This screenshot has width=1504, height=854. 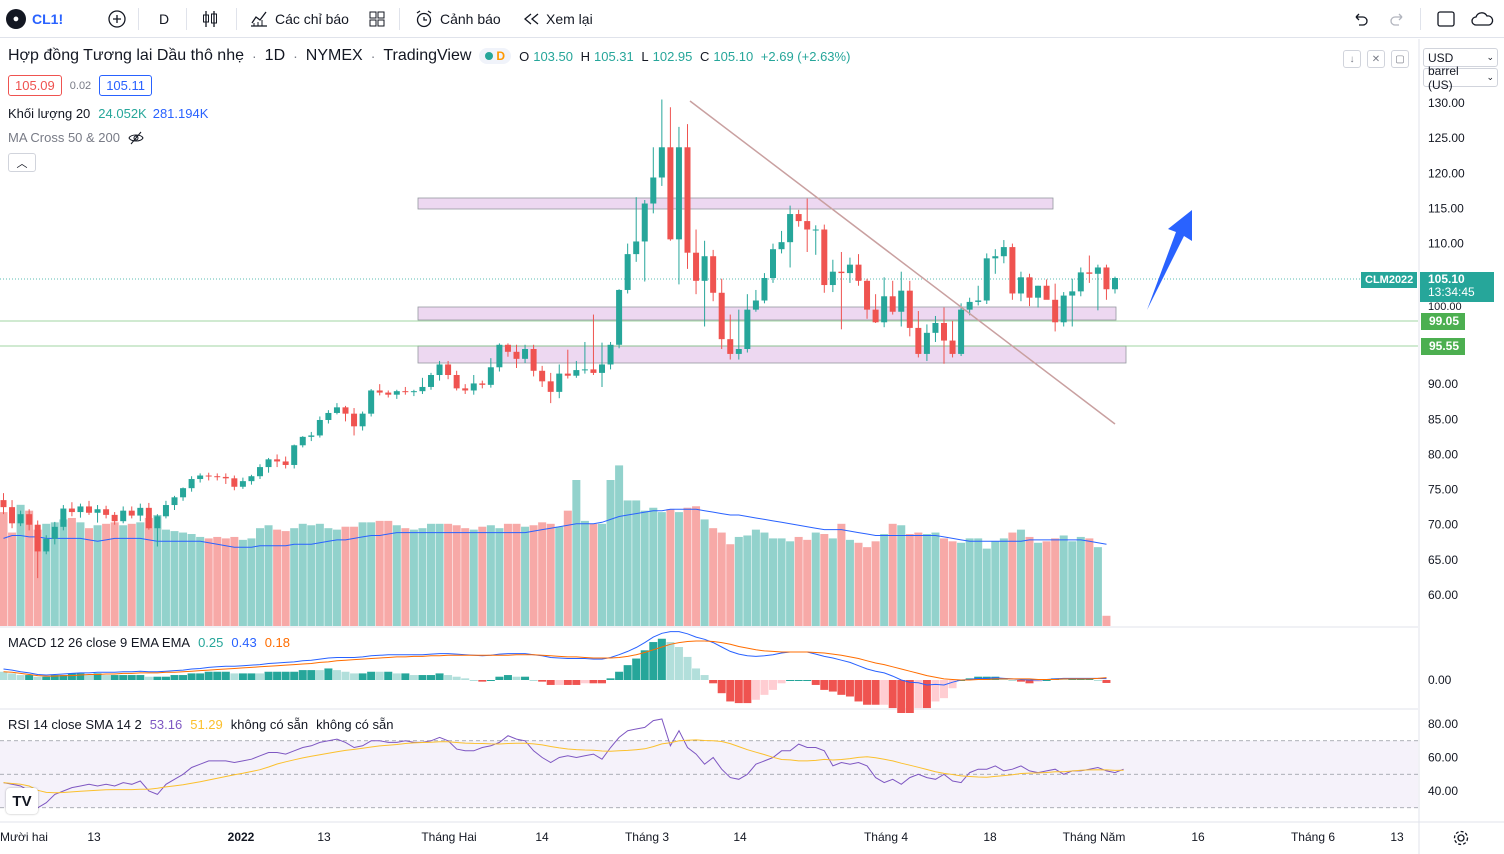 I want to click on redo-button, so click(x=1398, y=19).